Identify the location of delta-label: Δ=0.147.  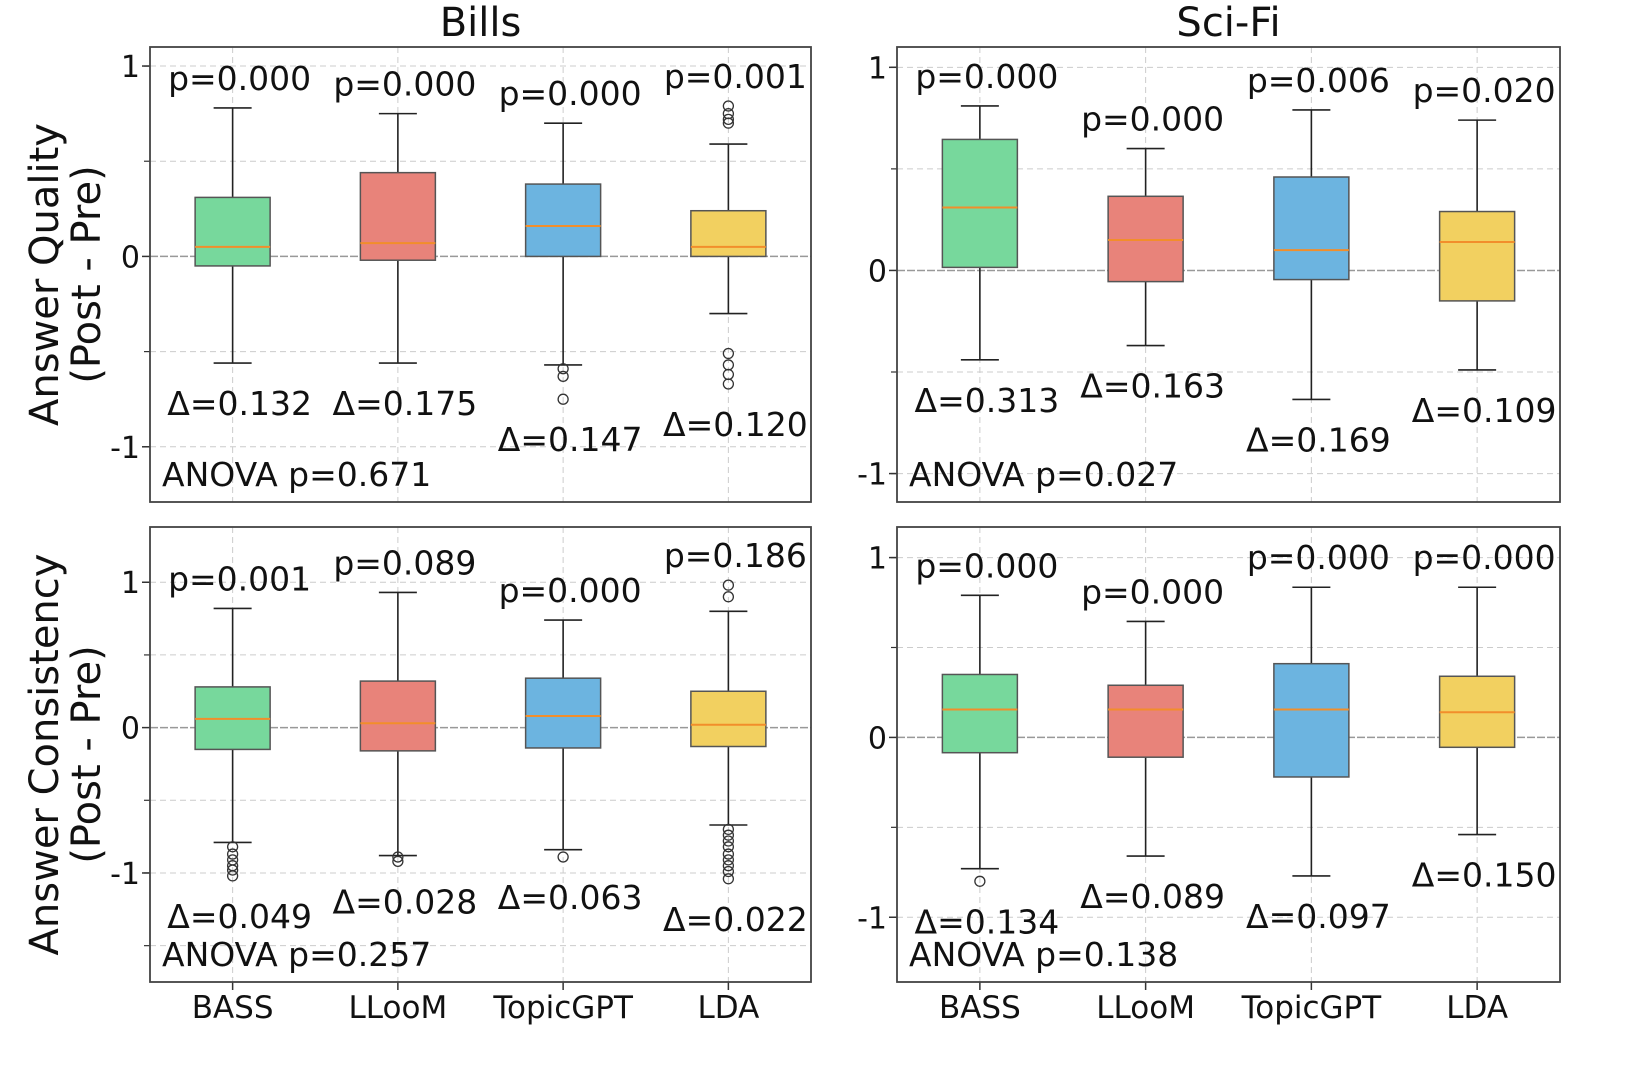
(570, 439).